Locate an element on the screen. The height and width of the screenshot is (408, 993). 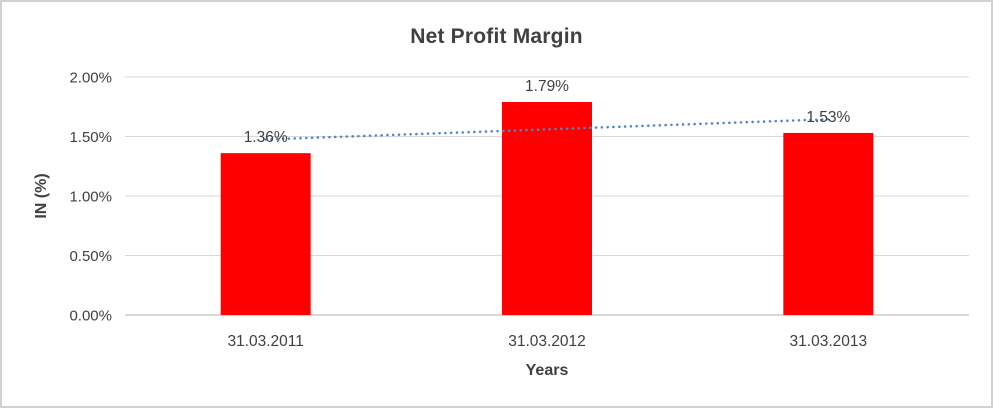
y-axis-tick-label: 2.00% is located at coordinates (90, 78).